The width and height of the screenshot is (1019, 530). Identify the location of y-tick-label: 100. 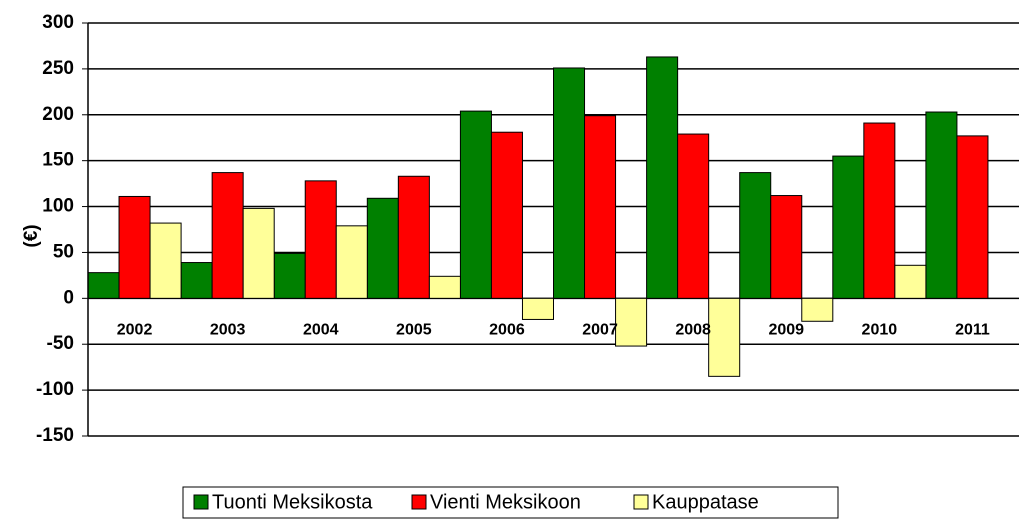
(58, 206).